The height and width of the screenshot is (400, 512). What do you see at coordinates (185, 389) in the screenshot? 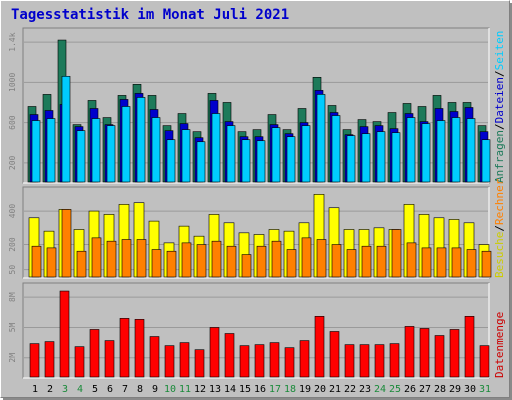
I see `x-tick-label-day-11: 11` at bounding box center [185, 389].